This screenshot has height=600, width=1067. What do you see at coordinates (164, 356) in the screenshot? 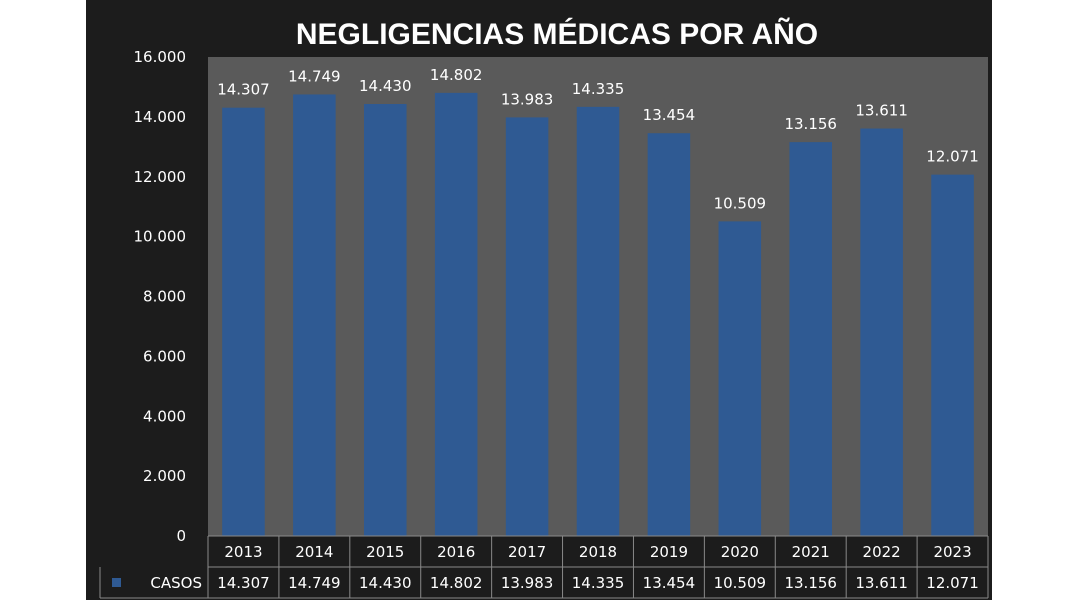
I see `y-tick-label: 6.000` at bounding box center [164, 356].